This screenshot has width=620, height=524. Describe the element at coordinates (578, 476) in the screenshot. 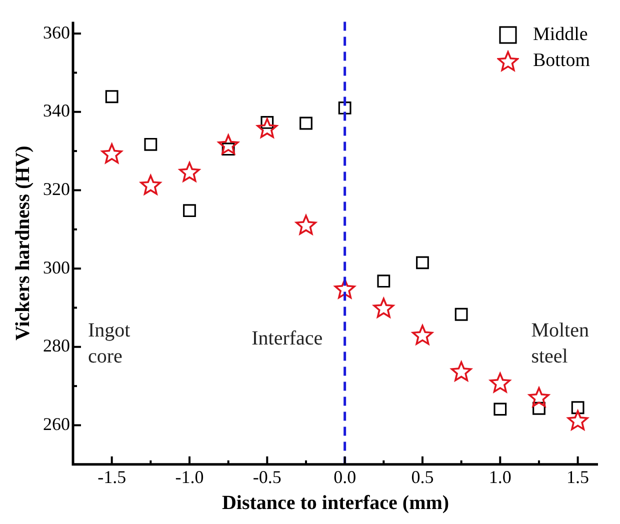

I see `x-tick-label: 1.5` at that location.